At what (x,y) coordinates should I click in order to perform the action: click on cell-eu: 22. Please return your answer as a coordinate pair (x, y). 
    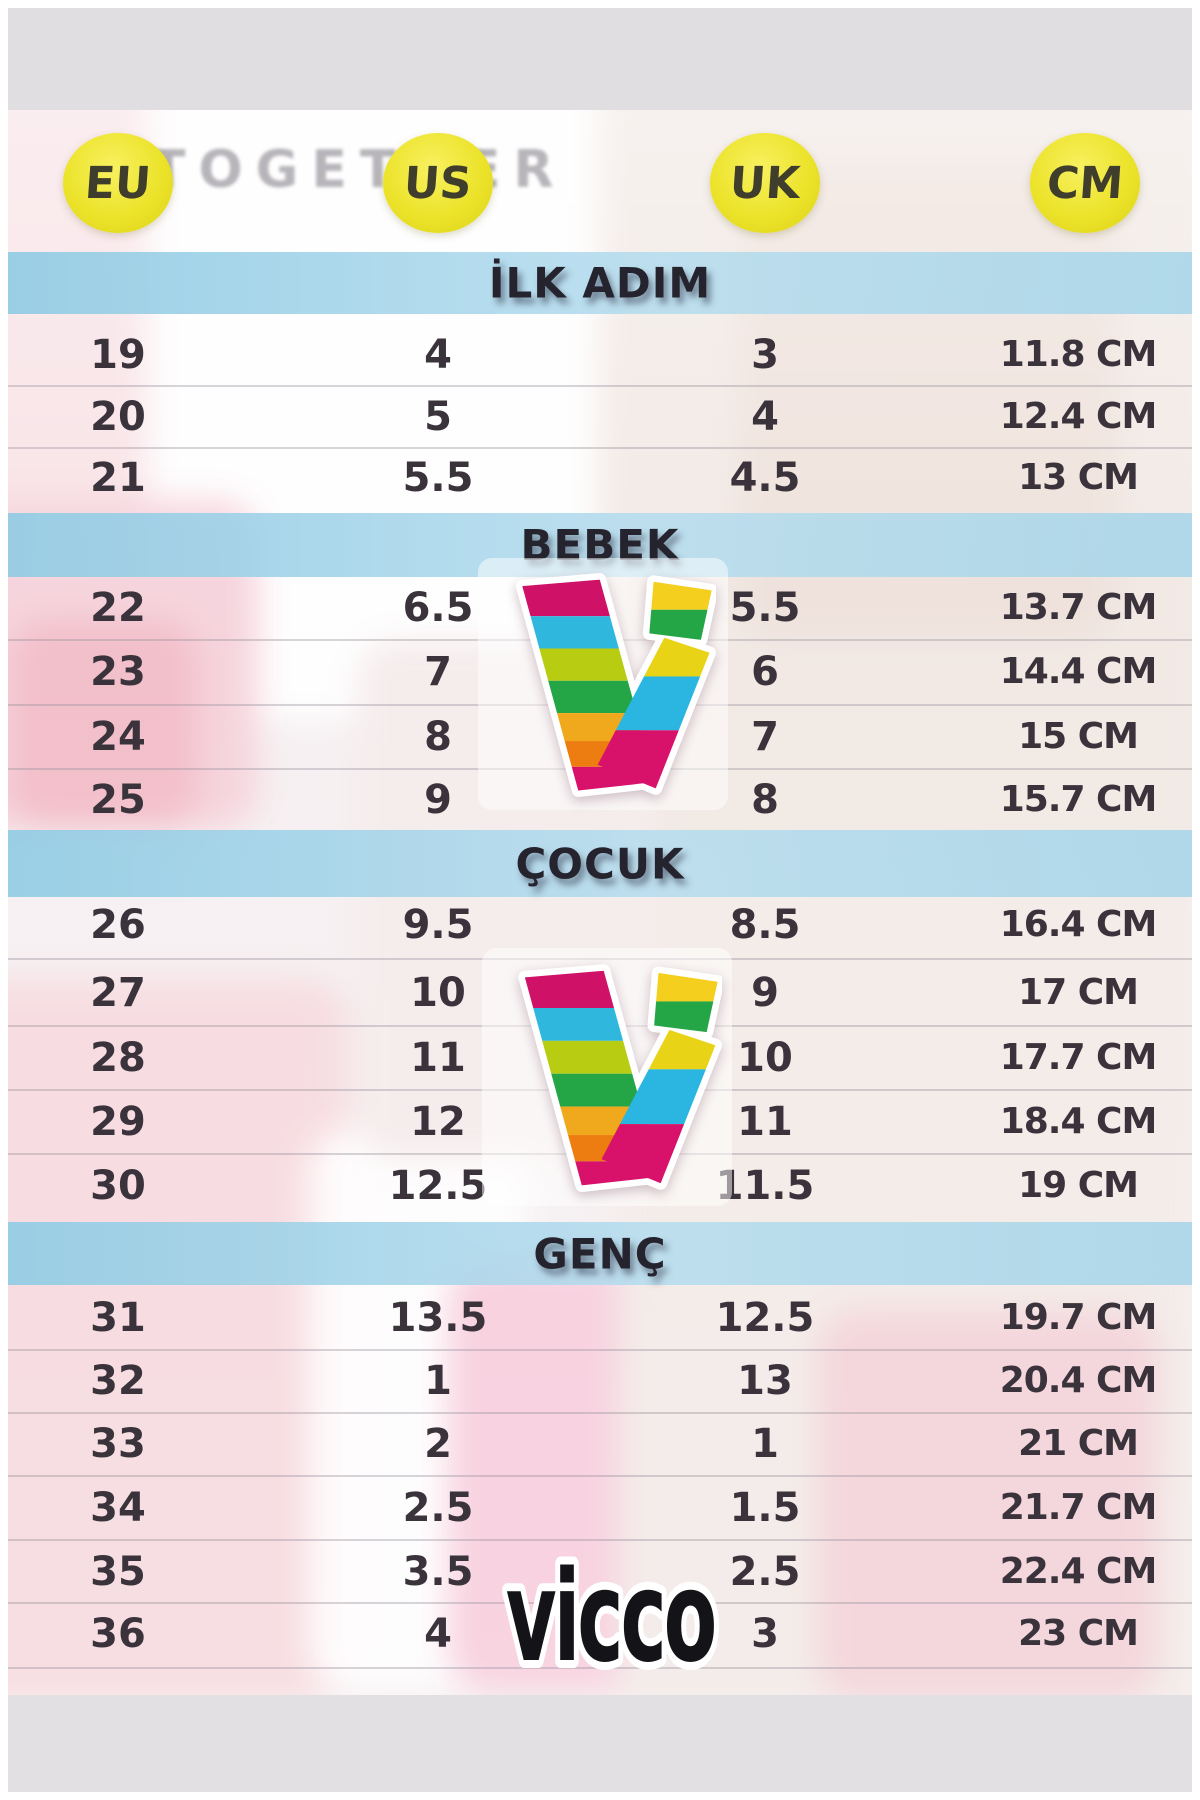
    Looking at the image, I should click on (118, 608).